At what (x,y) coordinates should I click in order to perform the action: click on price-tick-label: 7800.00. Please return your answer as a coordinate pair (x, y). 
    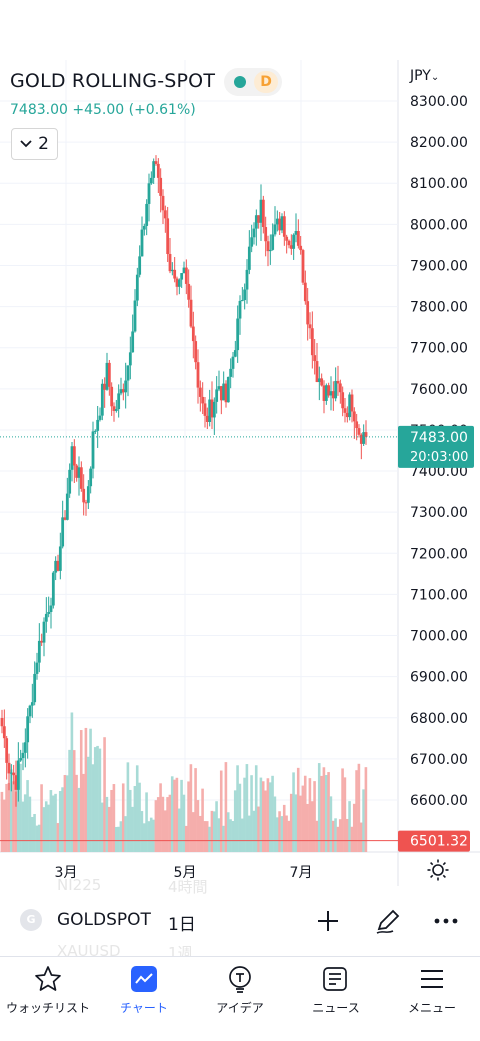
    Looking at the image, I should click on (439, 308).